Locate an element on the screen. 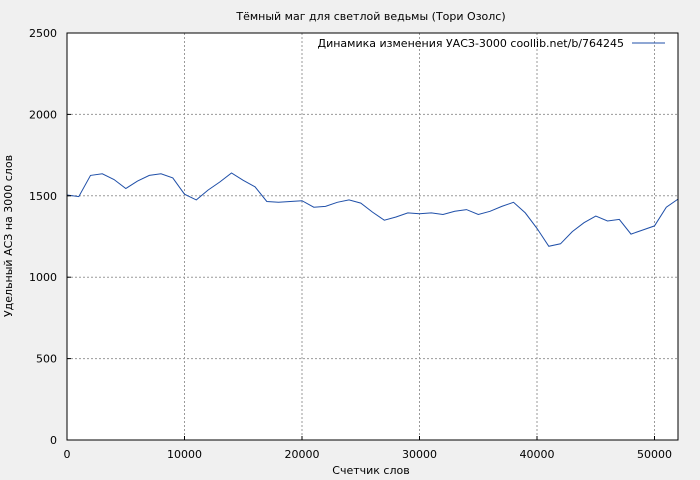 The width and height of the screenshot is (700, 480). x-tick-label: 20000 is located at coordinates (302, 454).